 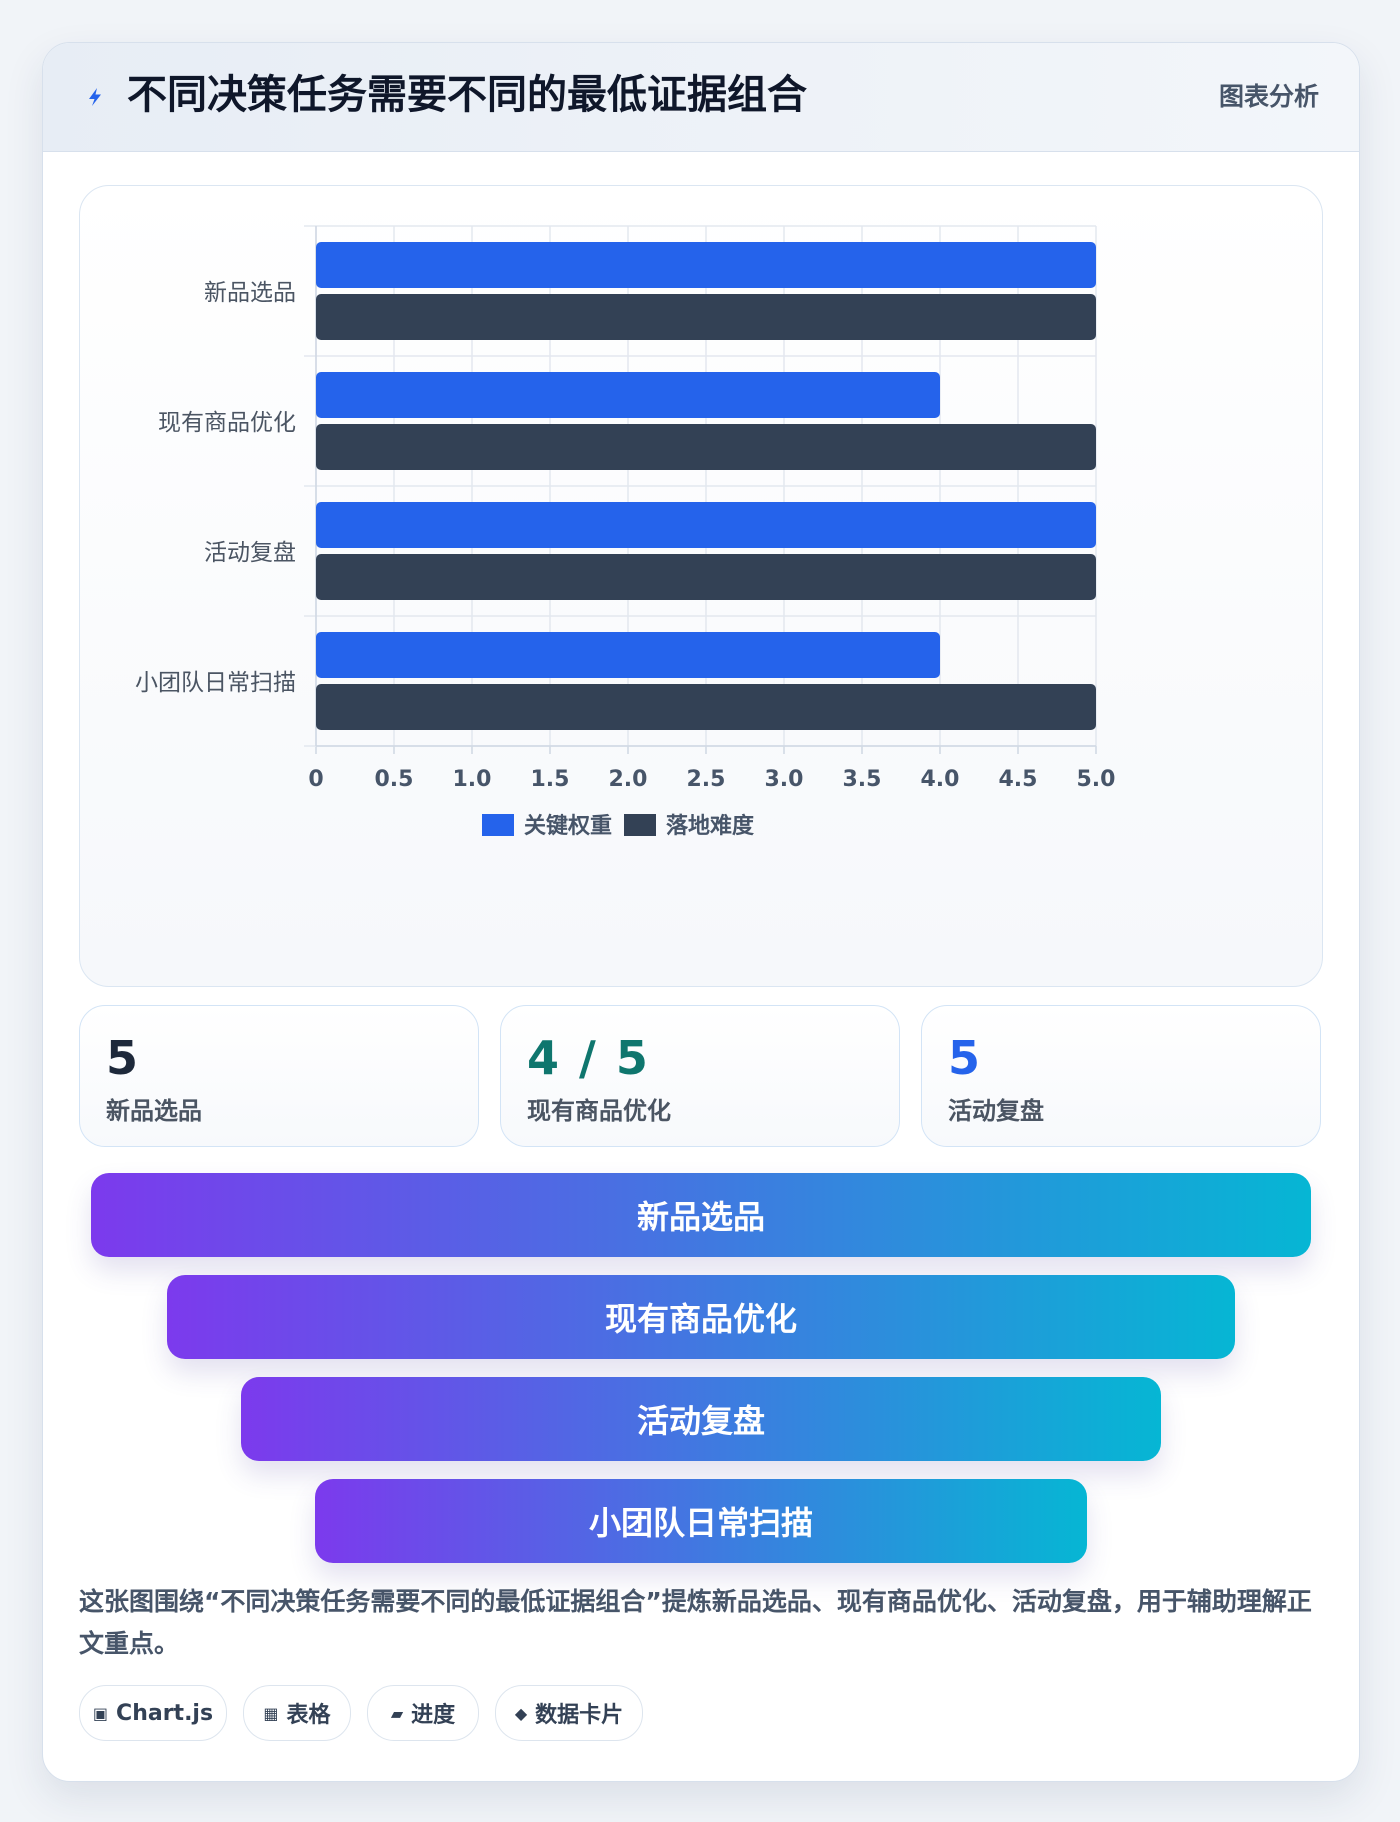 What do you see at coordinates (227, 423) in the screenshot?
I see `y-tick-label: 现有商品优化` at bounding box center [227, 423].